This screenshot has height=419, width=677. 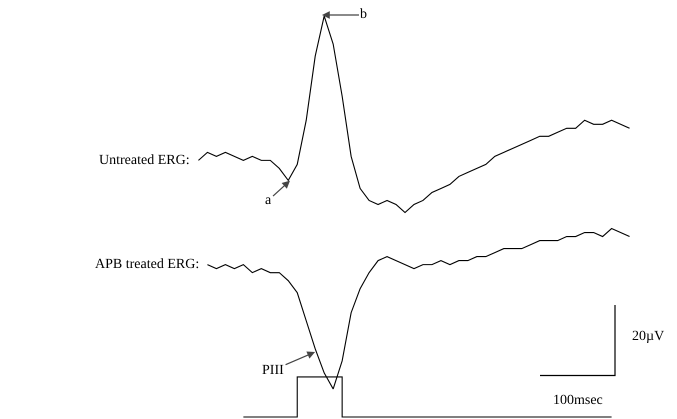 I want to click on annotation: a, so click(x=268, y=200).